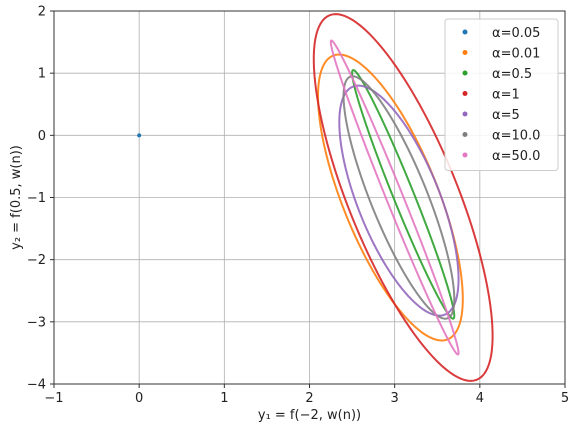 Image resolution: width=574 pixels, height=429 pixels. I want to click on x-tick-label: 2, so click(309, 398).